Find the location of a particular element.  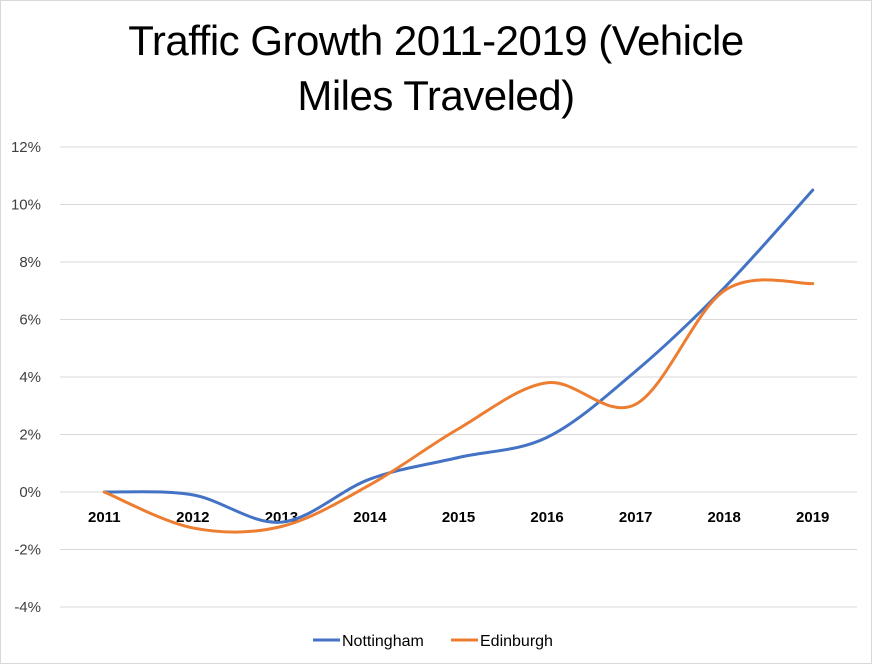

x-axis-tick-labels: 2011 2012 2013 2014 2015 2016 2017 2018 2019 is located at coordinates (458, 517).